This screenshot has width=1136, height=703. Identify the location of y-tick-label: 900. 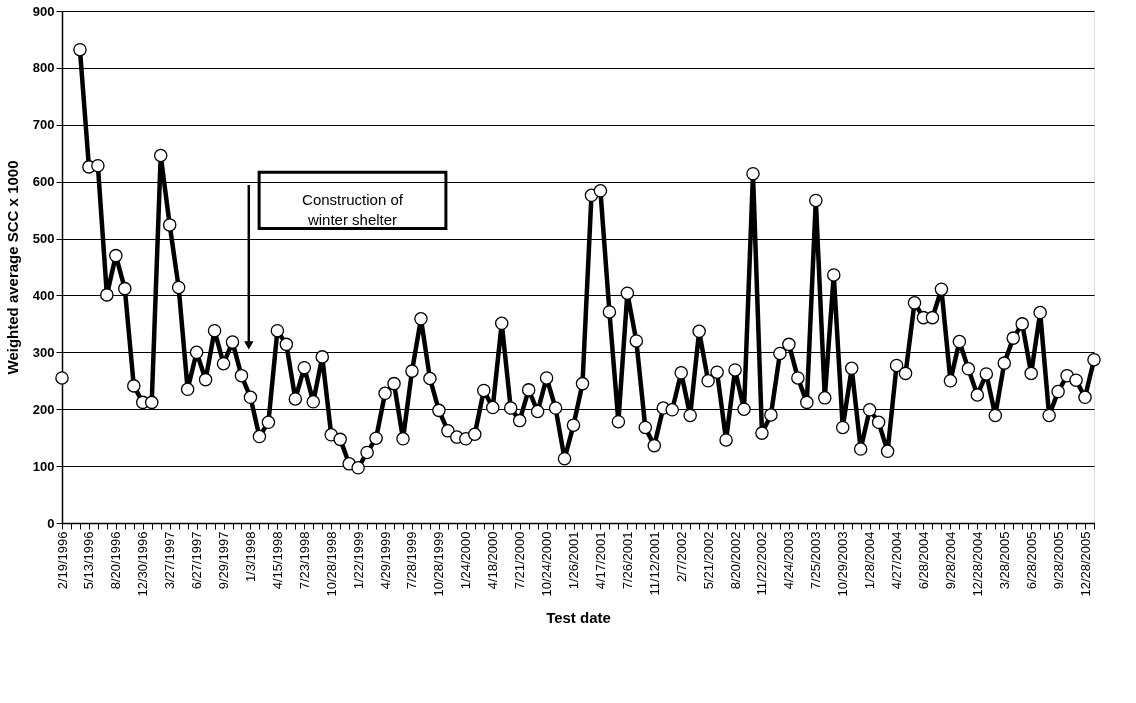
(43, 11).